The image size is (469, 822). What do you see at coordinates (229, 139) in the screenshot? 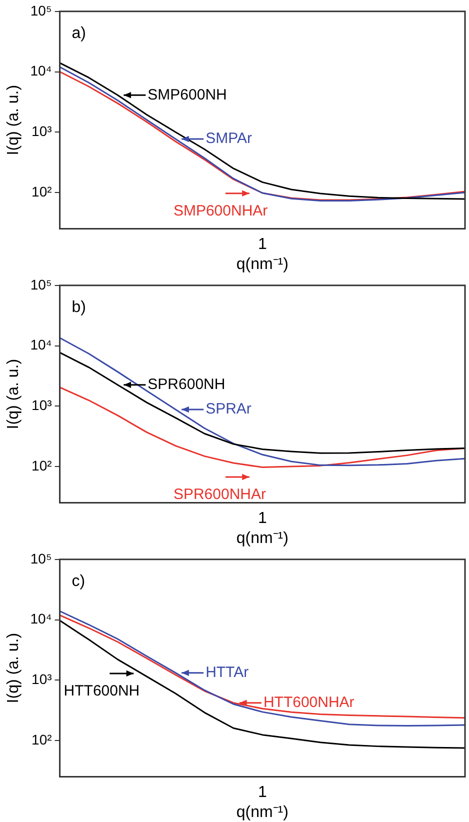
I see `legend-label: SMPAr` at bounding box center [229, 139].